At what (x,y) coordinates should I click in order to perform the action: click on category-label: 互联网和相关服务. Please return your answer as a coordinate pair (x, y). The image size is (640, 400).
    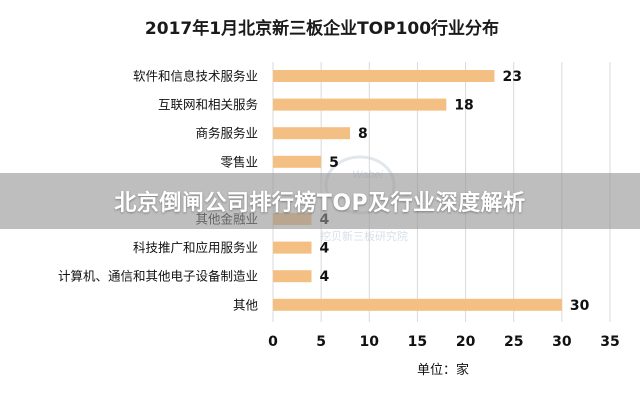
    Looking at the image, I should click on (208, 104).